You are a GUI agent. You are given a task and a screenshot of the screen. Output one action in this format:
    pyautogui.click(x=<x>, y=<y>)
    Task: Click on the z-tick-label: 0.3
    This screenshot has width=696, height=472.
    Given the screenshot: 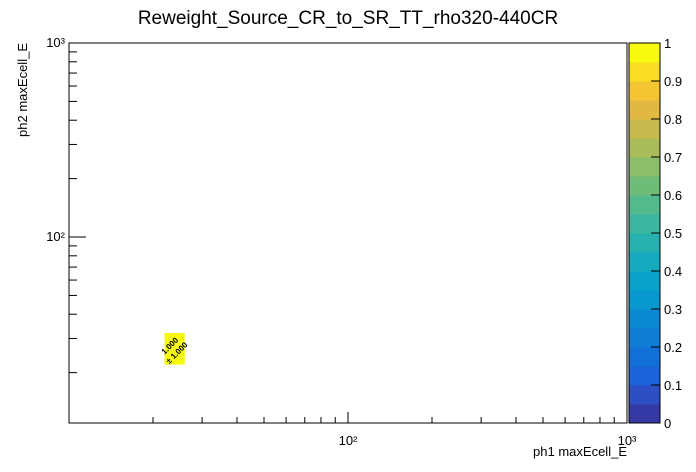 What is the action you would take?
    pyautogui.click(x=673, y=309)
    